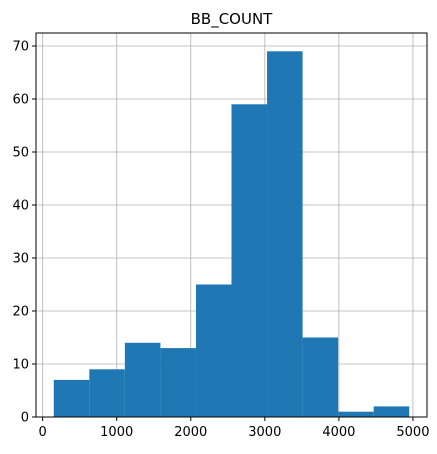 This screenshot has width=437, height=454. Describe the element at coordinates (20, 152) in the screenshot. I see `y-tick-label: 50` at that location.